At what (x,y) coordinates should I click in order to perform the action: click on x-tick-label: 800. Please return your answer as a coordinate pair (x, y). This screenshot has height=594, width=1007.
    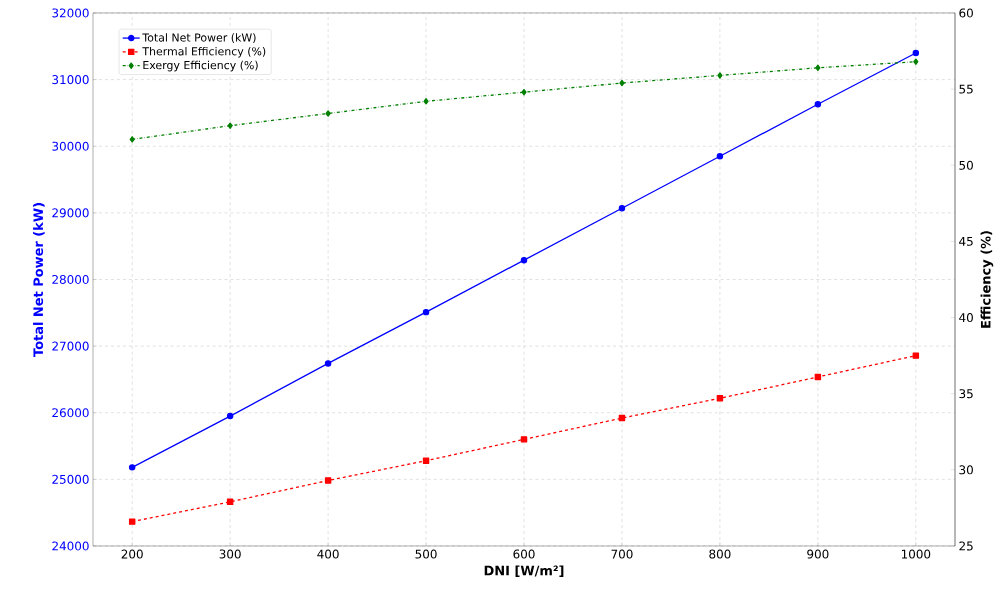
    Looking at the image, I should click on (720, 554).